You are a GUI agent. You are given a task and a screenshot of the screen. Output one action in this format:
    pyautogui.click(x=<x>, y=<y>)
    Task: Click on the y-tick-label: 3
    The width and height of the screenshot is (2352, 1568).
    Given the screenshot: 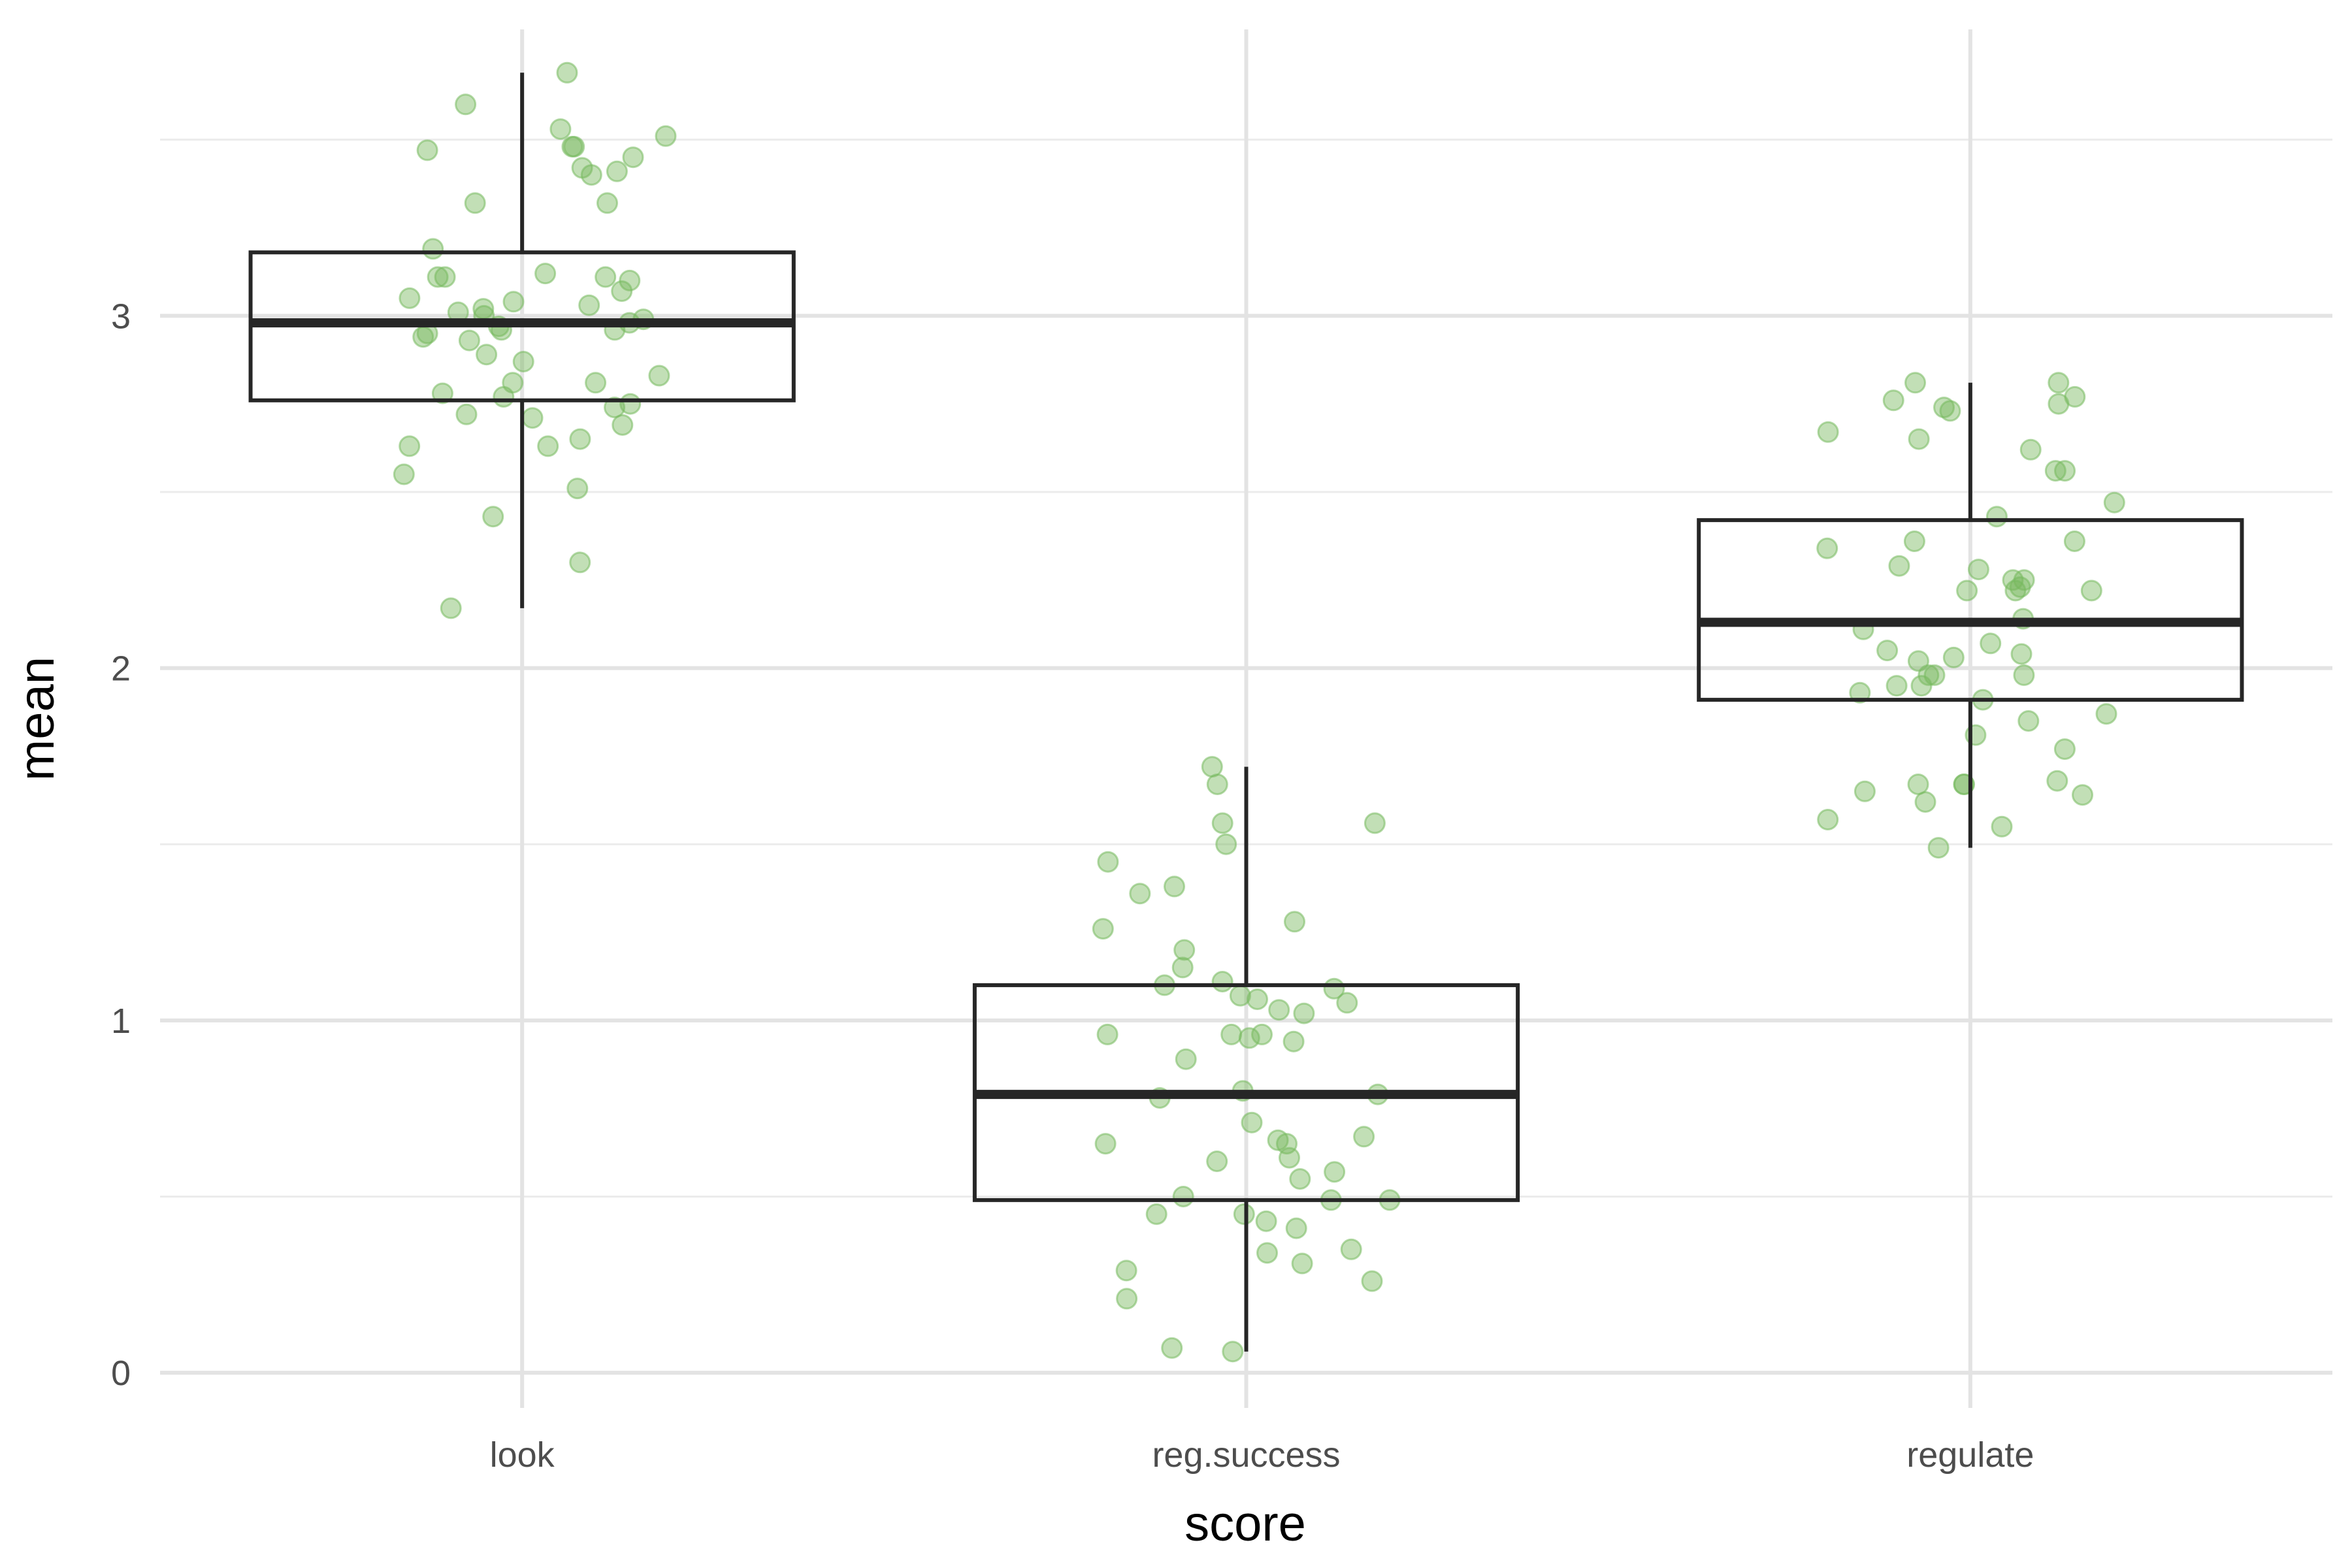 What is the action you would take?
    pyautogui.click(x=121, y=316)
    